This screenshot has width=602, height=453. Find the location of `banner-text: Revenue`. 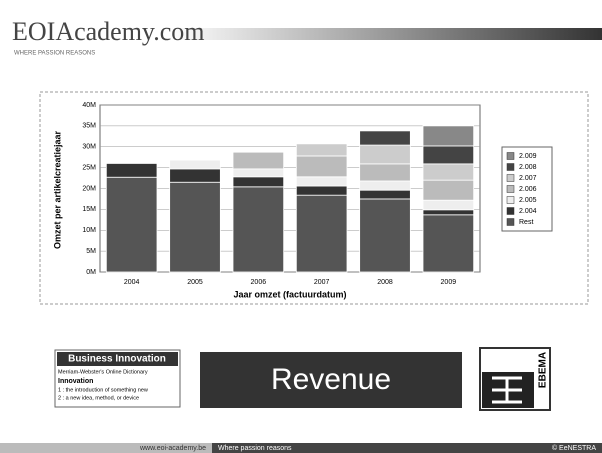

banner-text: Revenue is located at coordinates (331, 379).